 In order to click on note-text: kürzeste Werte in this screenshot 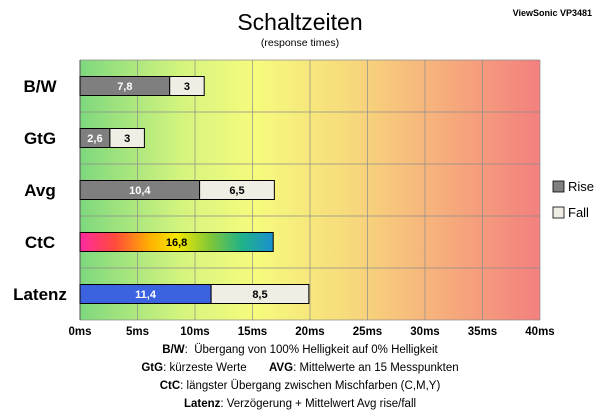, I will do `click(208, 368)`.